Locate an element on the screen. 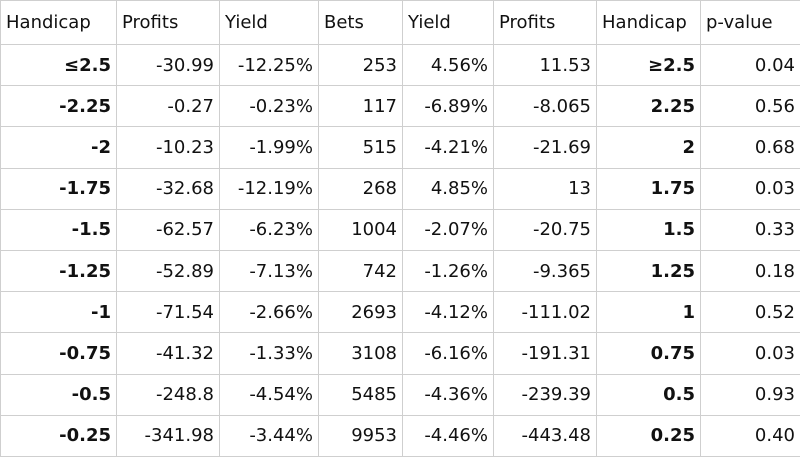  cell-p-value: 0.40 is located at coordinates (750, 435).